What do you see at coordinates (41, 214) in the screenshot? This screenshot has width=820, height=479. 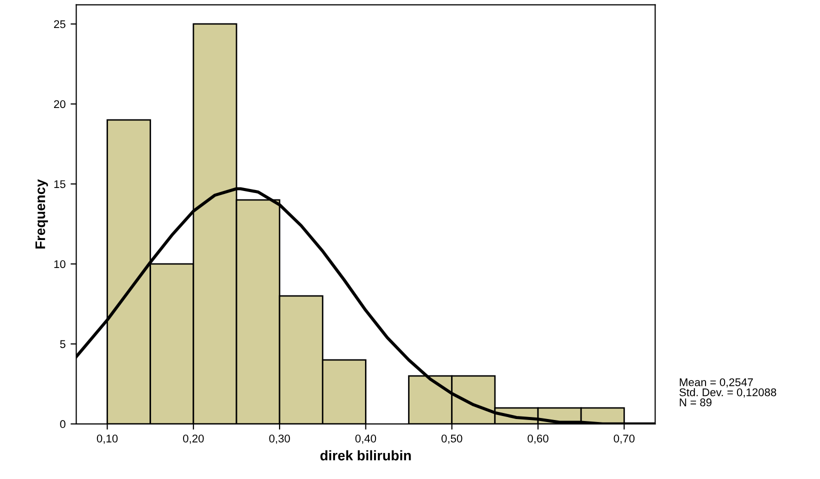 I see `y-axis-title: Frequency` at bounding box center [41, 214].